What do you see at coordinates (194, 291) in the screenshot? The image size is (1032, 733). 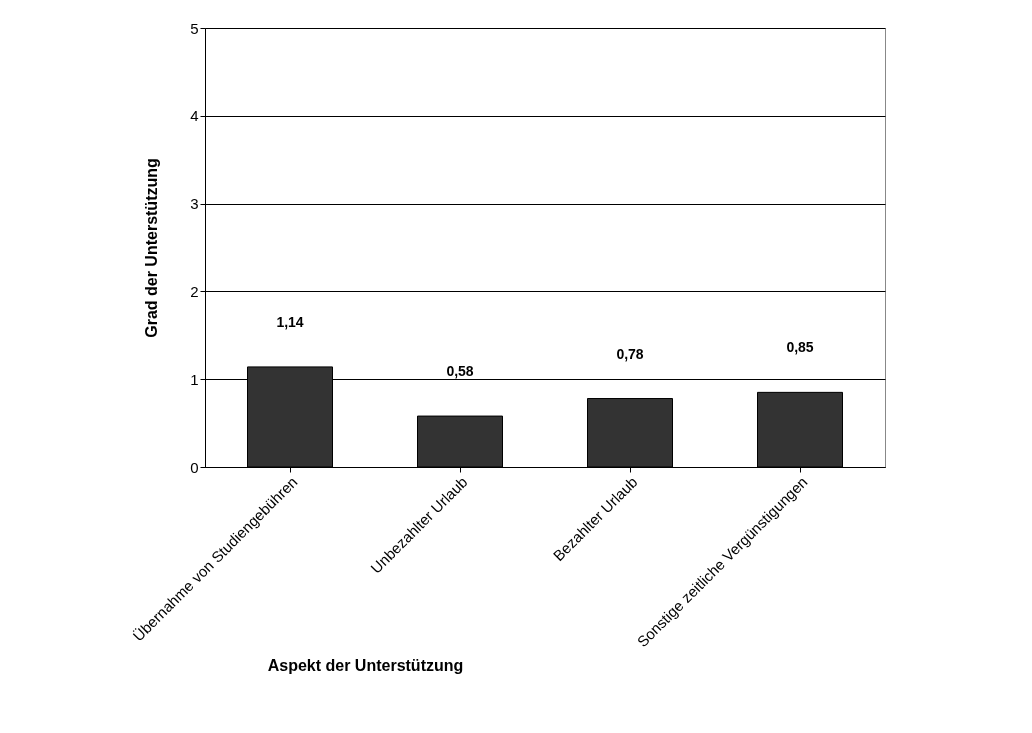 I see `y-tick-label: 2` at bounding box center [194, 291].